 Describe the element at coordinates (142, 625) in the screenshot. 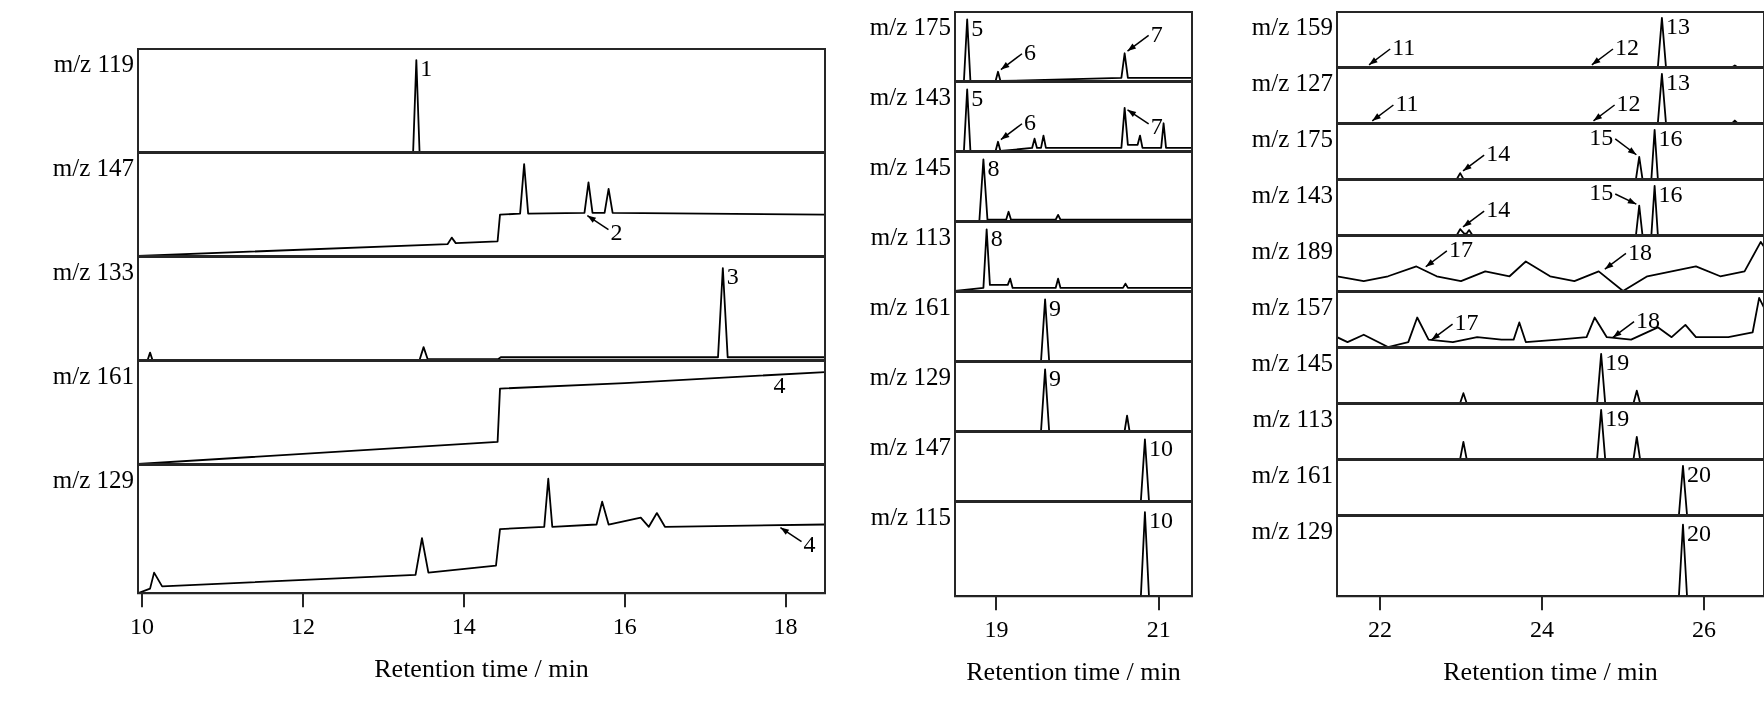

I see `x-tick-label: 10` at that location.